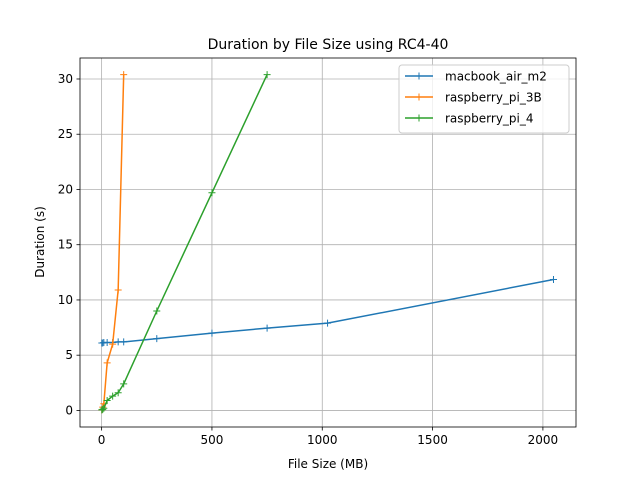  Describe the element at coordinates (102, 440) in the screenshot. I see `x-tick-label: 0` at that location.